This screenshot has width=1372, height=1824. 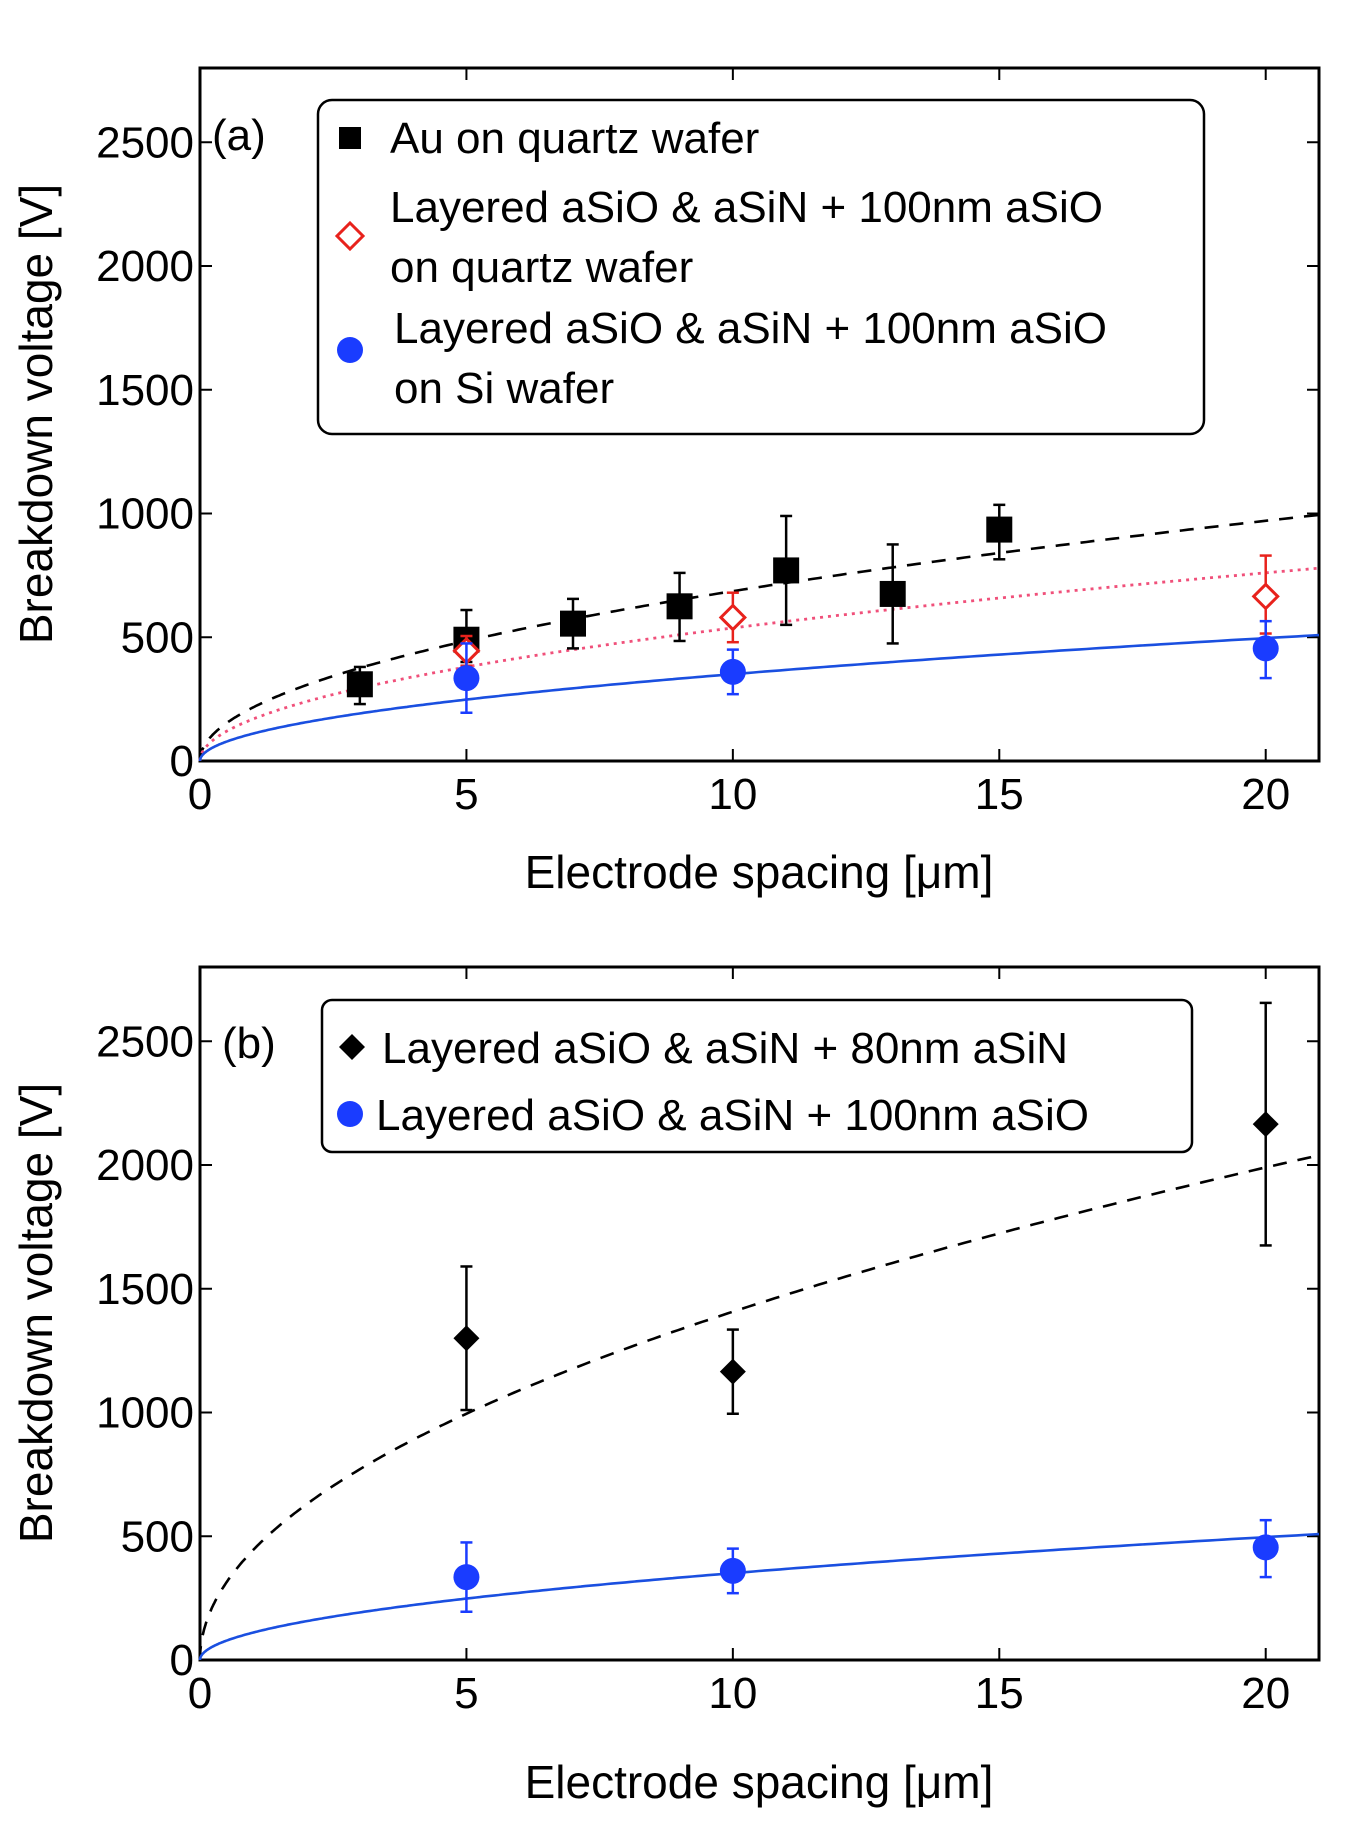 What do you see at coordinates (36, 414) in the screenshot?
I see `y-axis-title-a: Breakdown voltage [V]` at bounding box center [36, 414].